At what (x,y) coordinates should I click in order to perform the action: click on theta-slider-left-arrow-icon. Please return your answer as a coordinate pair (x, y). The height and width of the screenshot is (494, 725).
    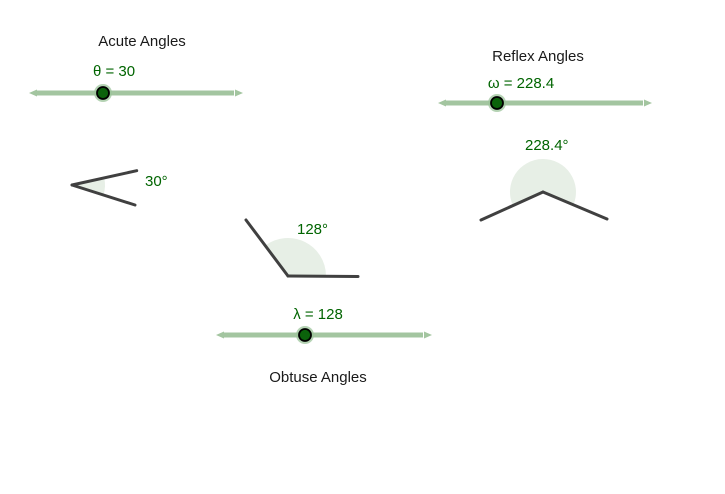
    Looking at the image, I should click on (33, 93).